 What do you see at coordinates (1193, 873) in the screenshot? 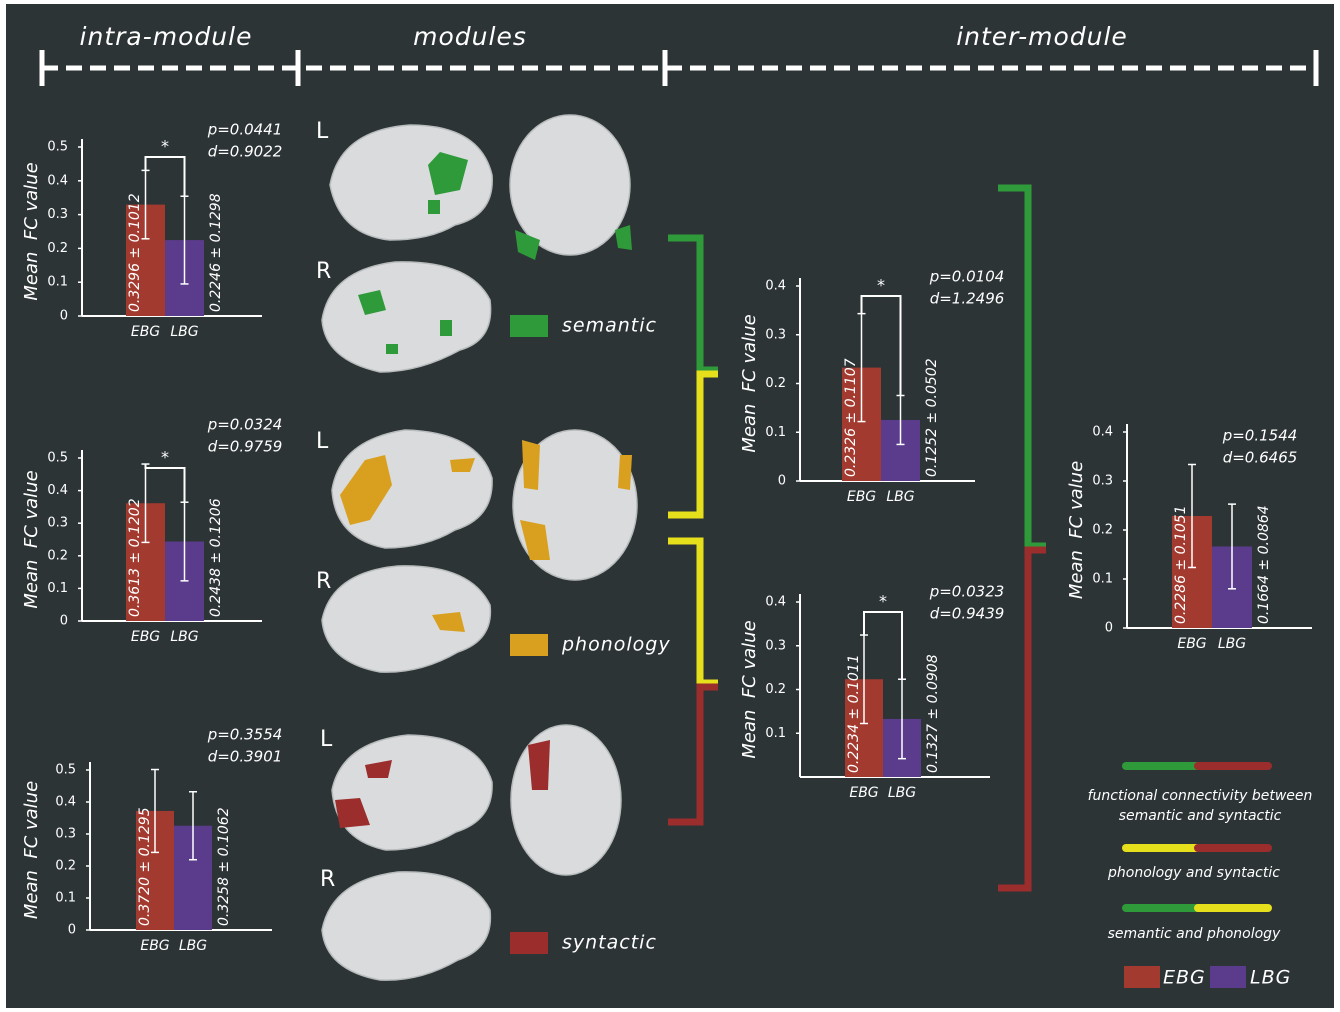
I see `legend-label: phonology and syntactic` at bounding box center [1193, 873].